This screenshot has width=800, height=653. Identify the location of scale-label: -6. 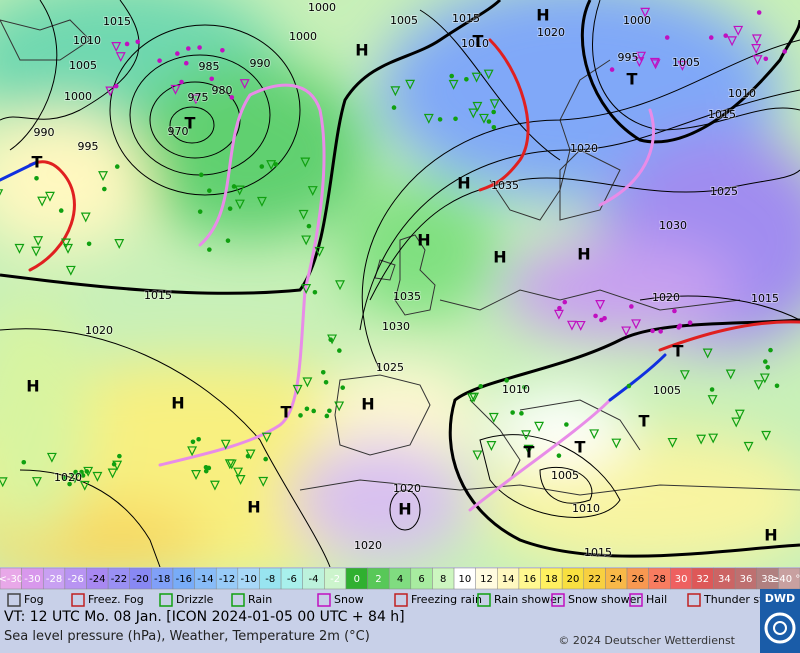
(292, 579).